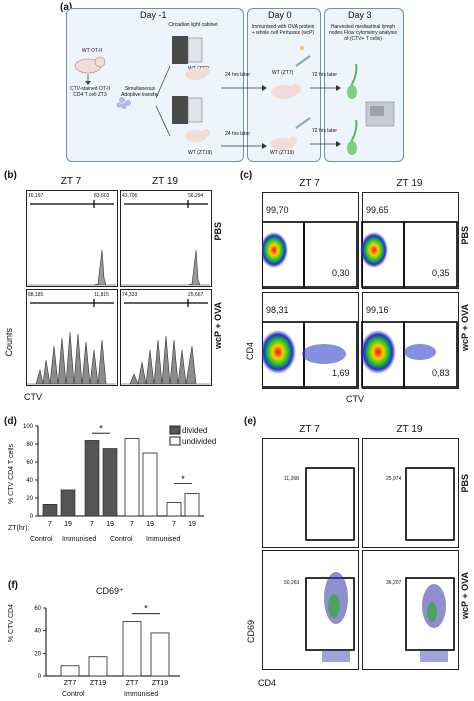 The image size is (474, 701). I want to click on later24b-label: 24 hrs later, so click(238, 134).